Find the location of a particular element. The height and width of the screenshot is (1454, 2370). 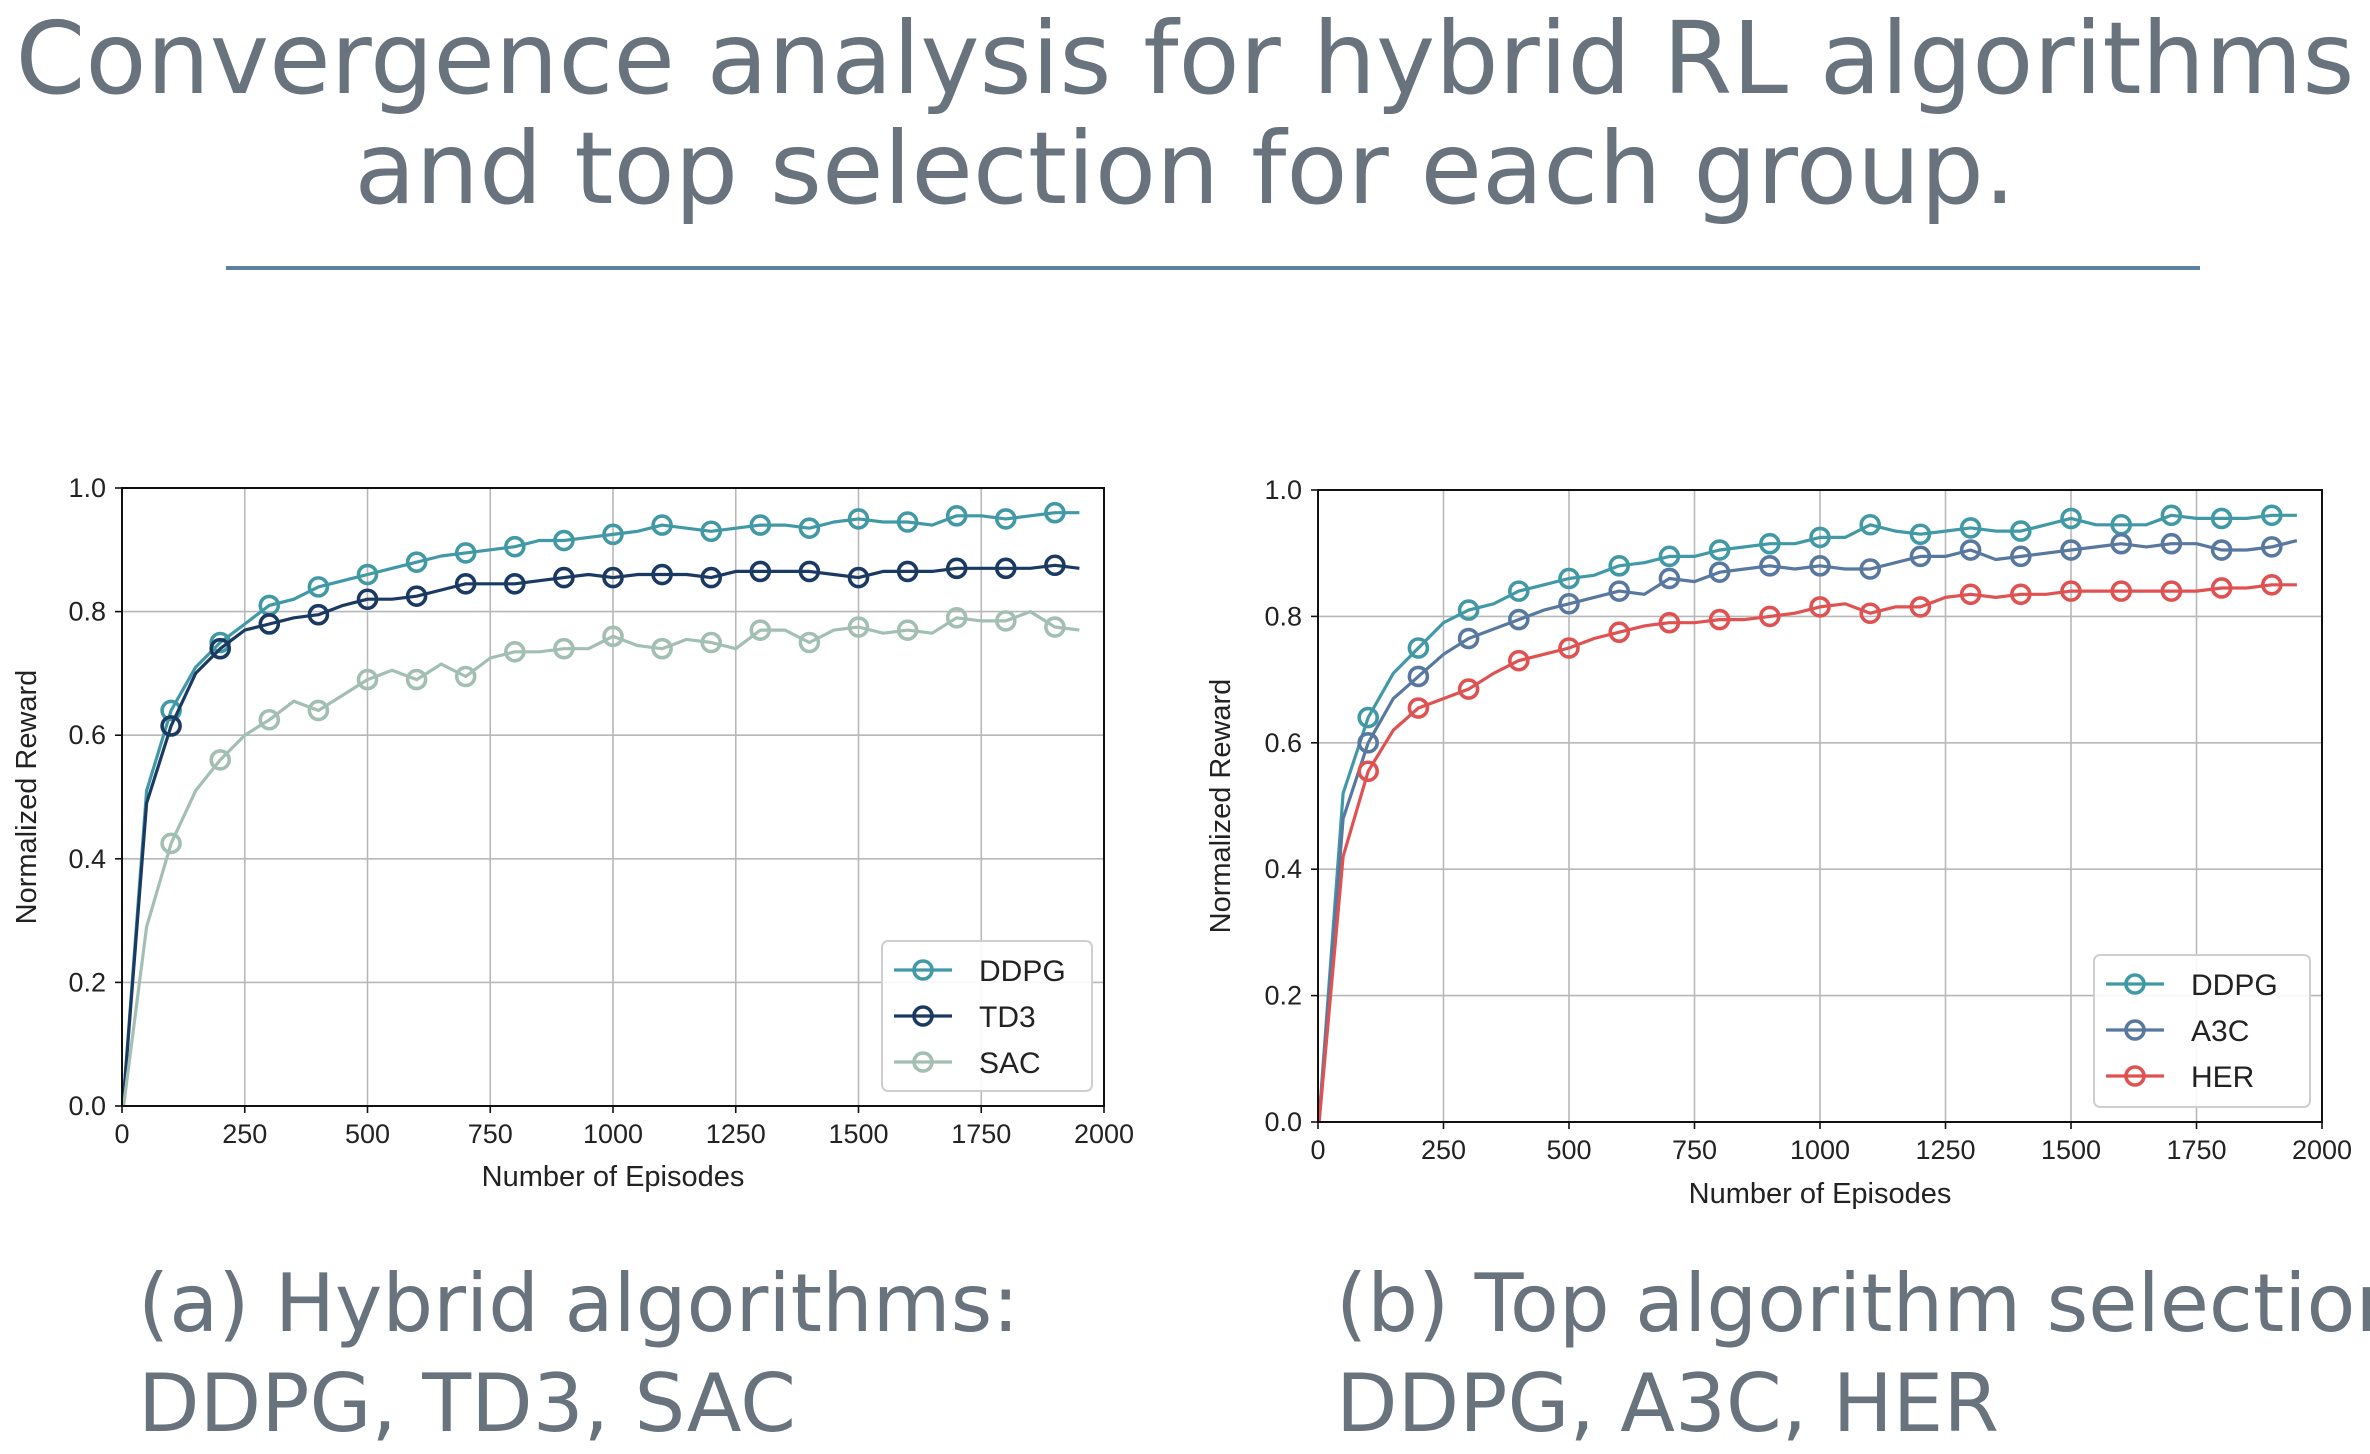

chart-b-legend-label-ddpg: DDPG is located at coordinates (2234, 985).